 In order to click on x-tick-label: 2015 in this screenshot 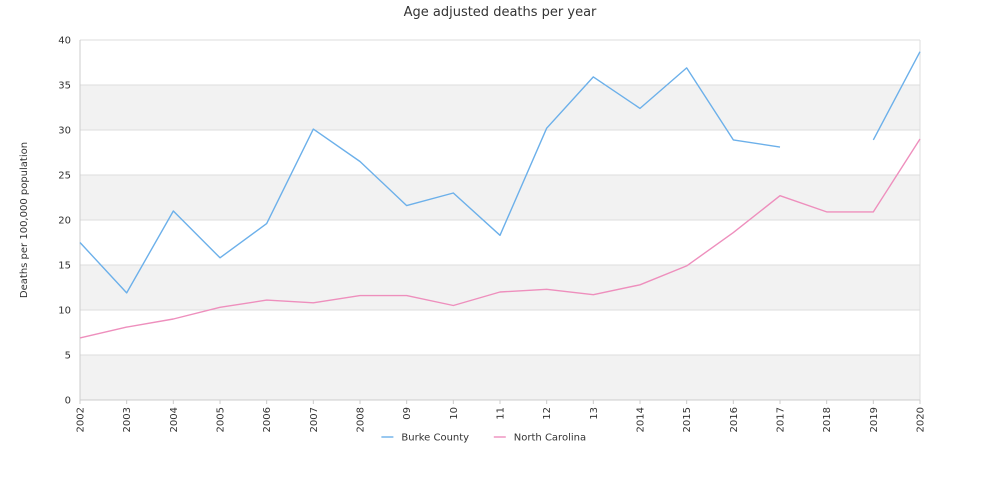, I will do `click(687, 419)`.